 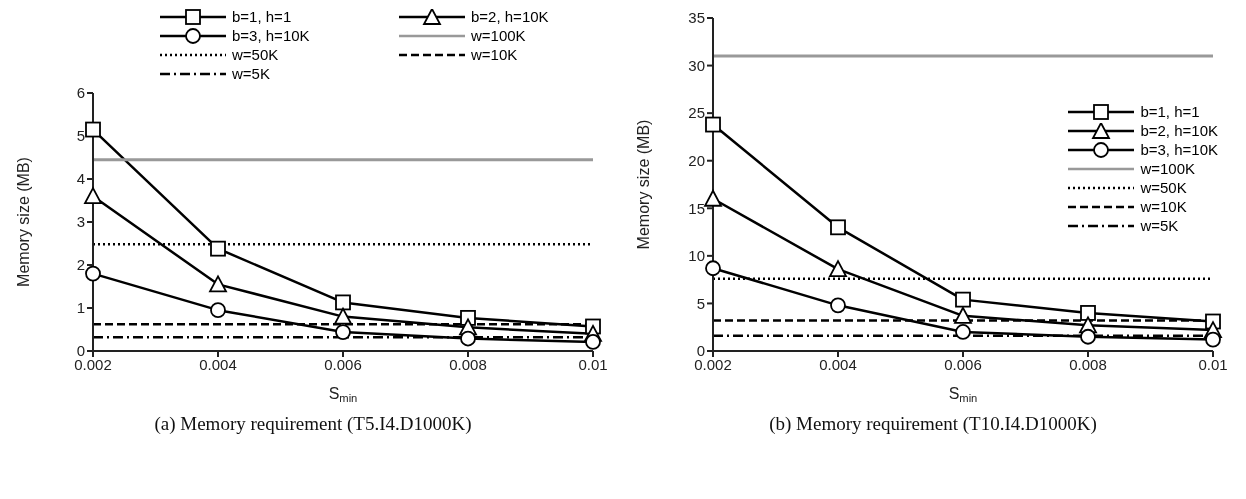 What do you see at coordinates (696, 161) in the screenshot?
I see `y-tick-label: 20` at bounding box center [696, 161].